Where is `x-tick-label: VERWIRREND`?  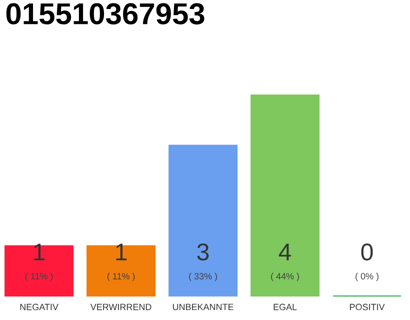
x-tick-label: VERWIRREND is located at coordinates (121, 307).